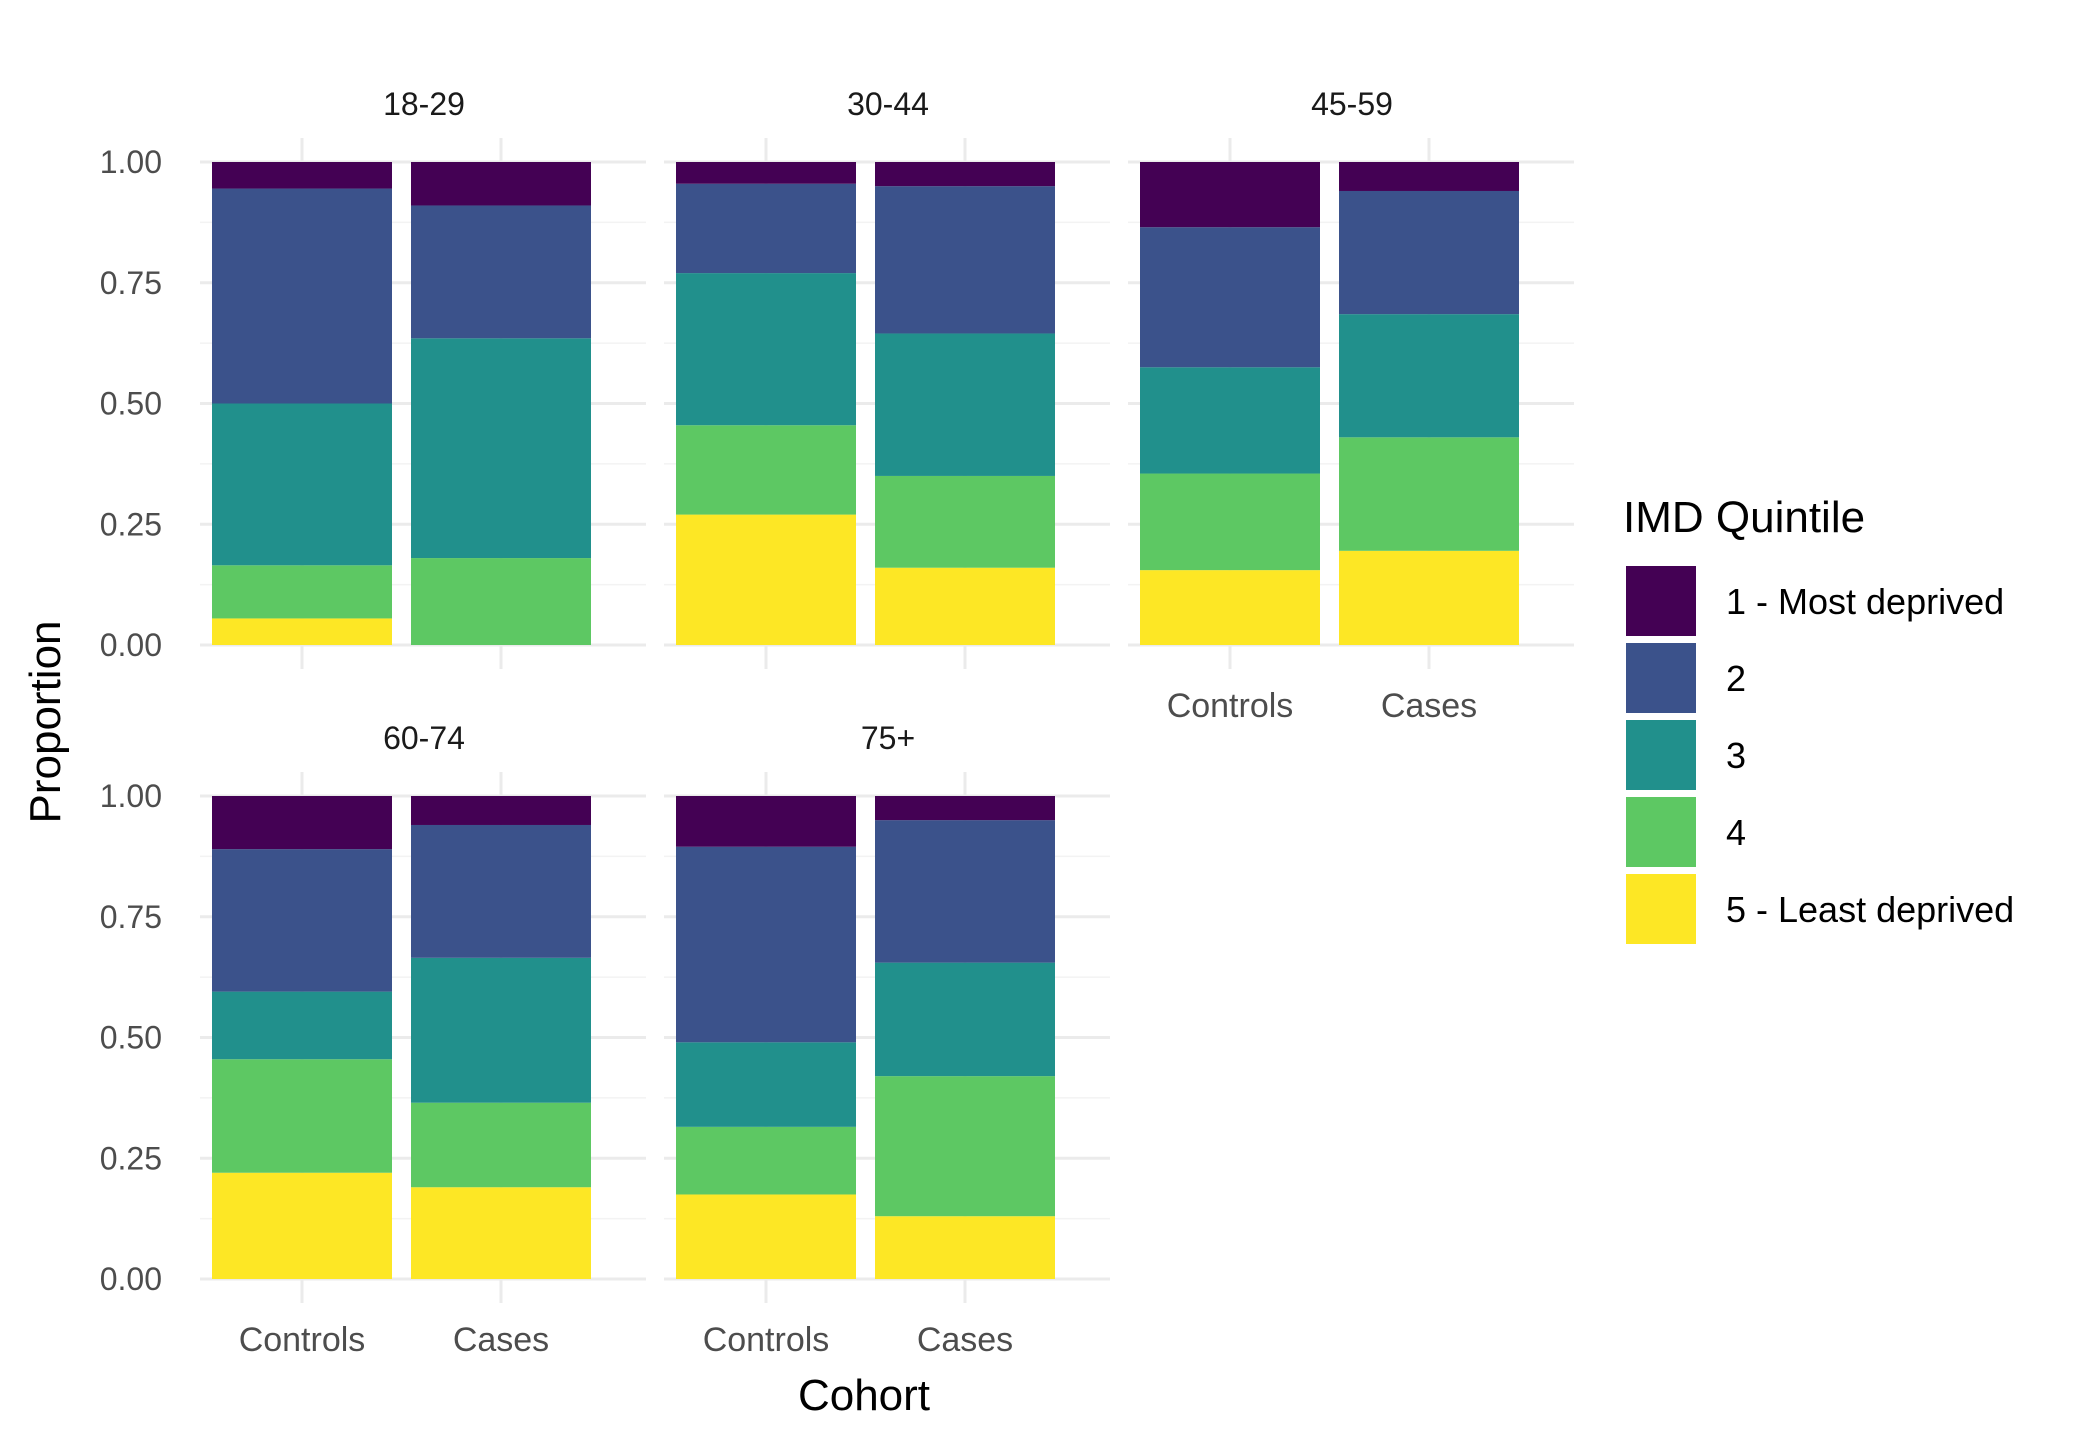 The image size is (2080, 1439). What do you see at coordinates (424, 104) in the screenshot?
I see `facet-title: 18-29` at bounding box center [424, 104].